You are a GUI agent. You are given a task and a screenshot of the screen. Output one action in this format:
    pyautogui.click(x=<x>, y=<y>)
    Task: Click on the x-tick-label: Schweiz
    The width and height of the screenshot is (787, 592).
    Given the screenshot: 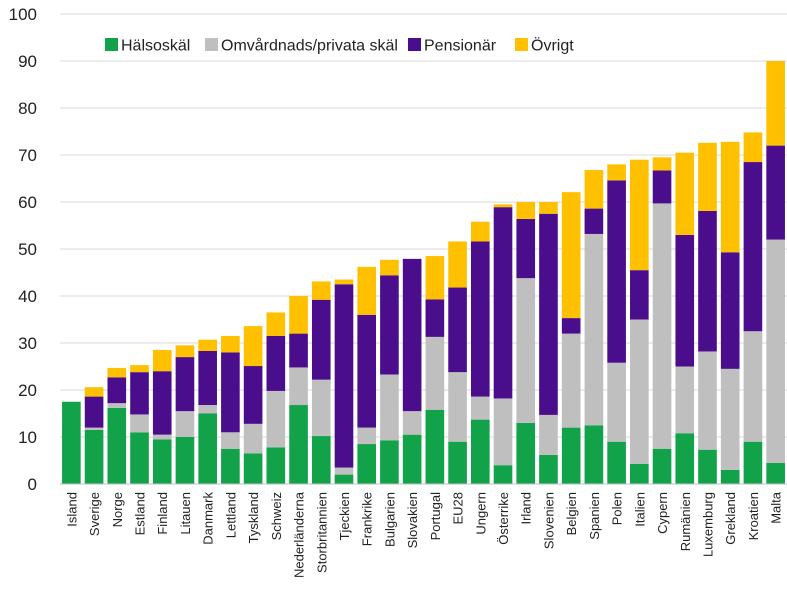 What is the action you would take?
    pyautogui.click(x=276, y=516)
    